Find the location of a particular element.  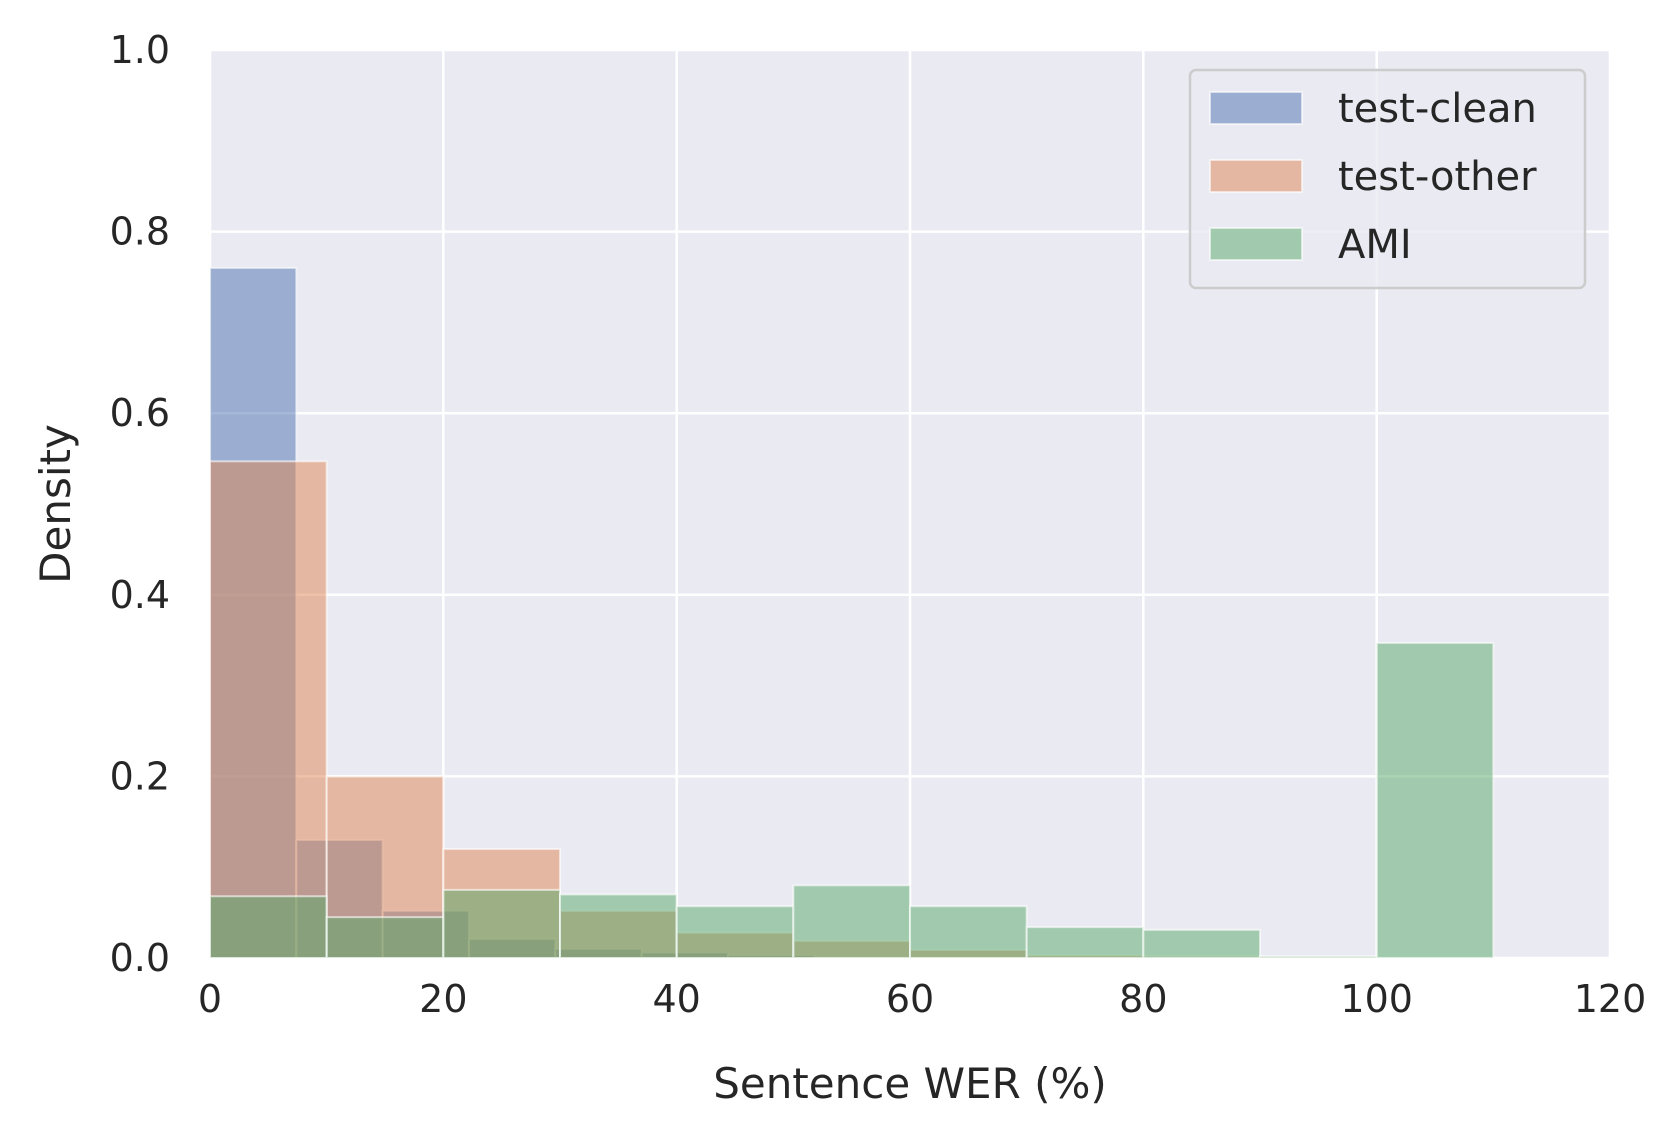

y-tick-label: 1.0 is located at coordinates (140, 50).